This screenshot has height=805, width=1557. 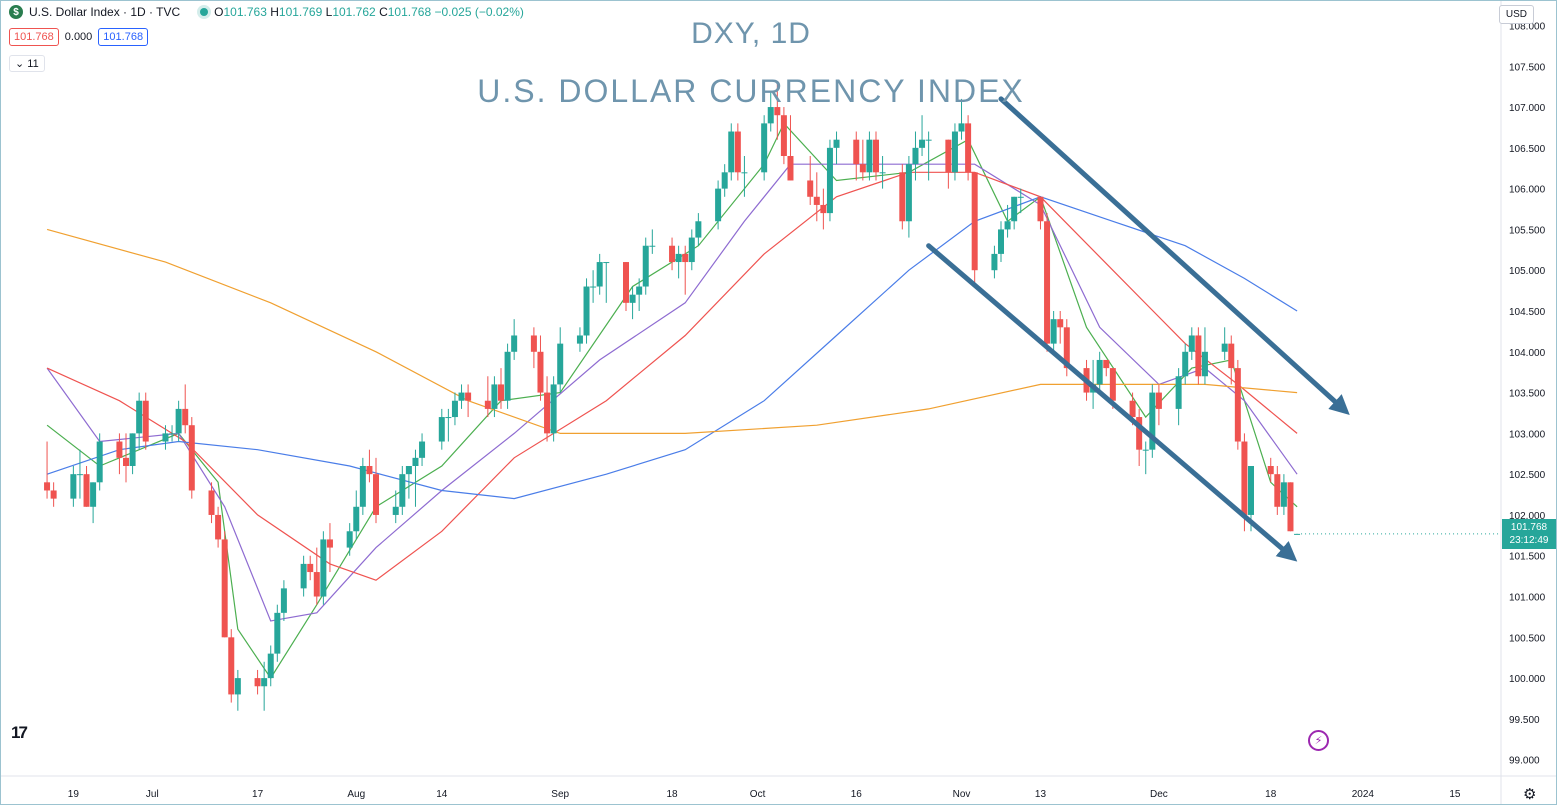 I want to click on y-tick-label: 100.500, so click(x=1527, y=638).